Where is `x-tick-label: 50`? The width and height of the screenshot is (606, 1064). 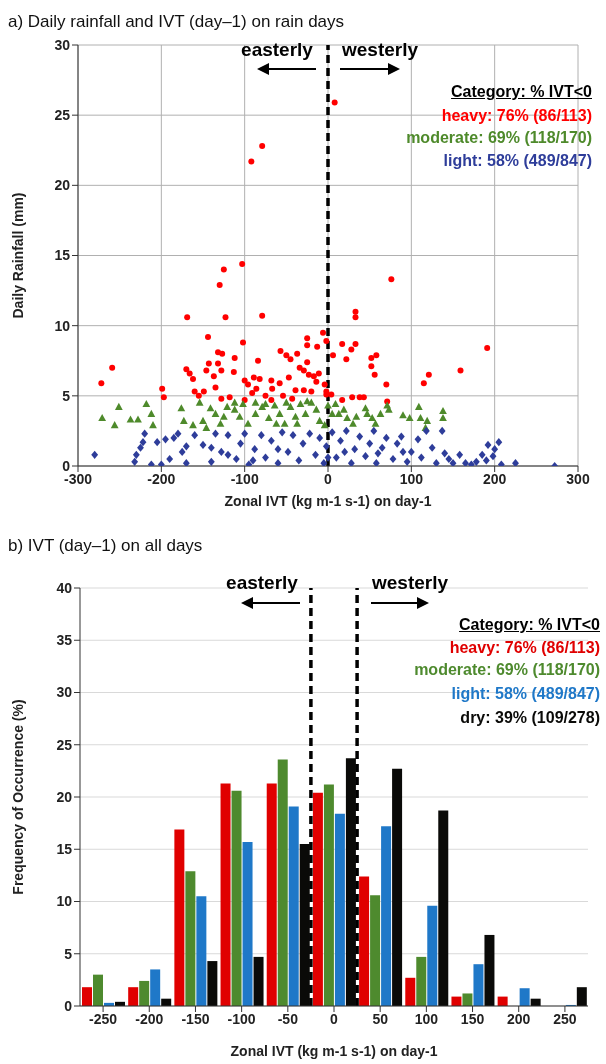
x-tick-label: 50 is located at coordinates (380, 1018).